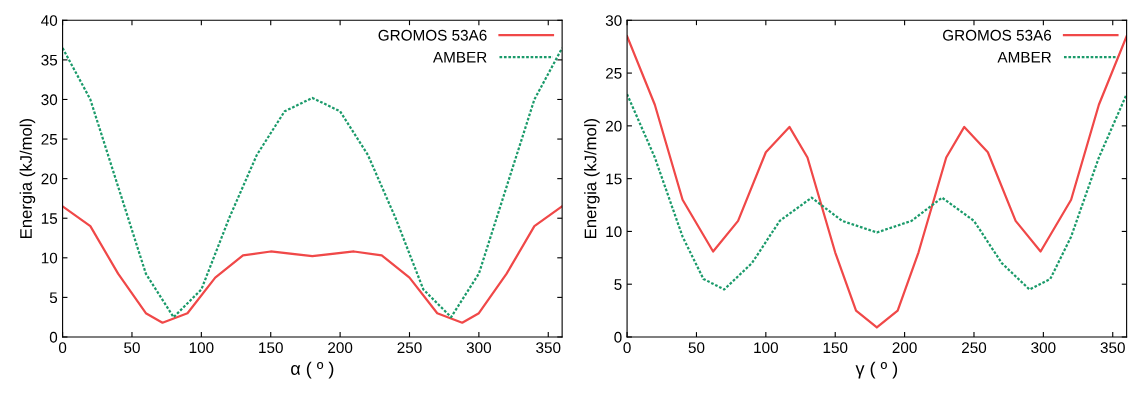 The height and width of the screenshot is (406, 1138). Describe the element at coordinates (876, 370) in the screenshot. I see `x-axis-title: γ ( º )` at that location.